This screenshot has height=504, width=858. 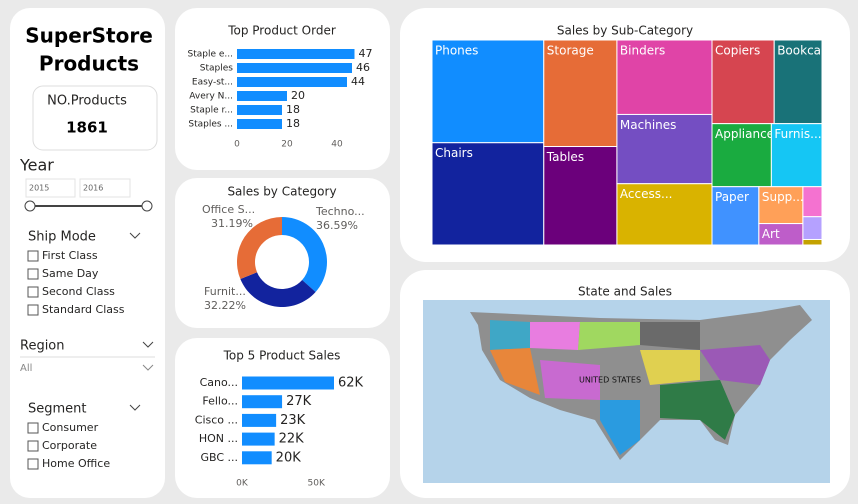 I want to click on value-label: 62K, so click(x=351, y=383).